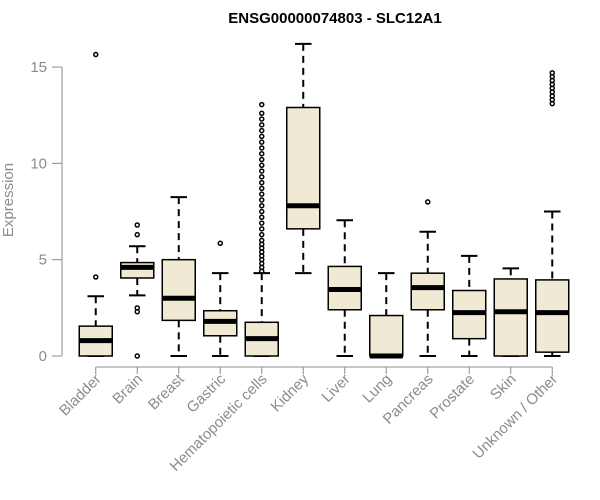 Image resolution: width=600 pixels, height=500 pixels. Describe the element at coordinates (503, 387) in the screenshot. I see `x-tick-label: Skin` at that location.